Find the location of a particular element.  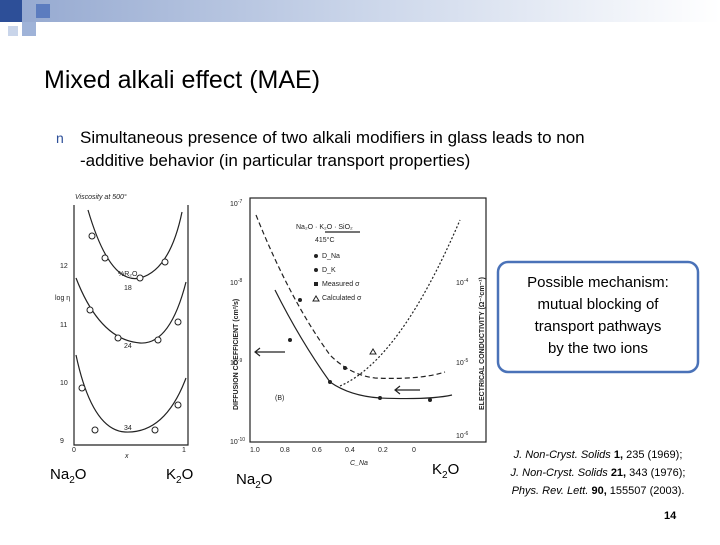

tick-label: 10⁻¹⁰ is located at coordinates (237, 441).